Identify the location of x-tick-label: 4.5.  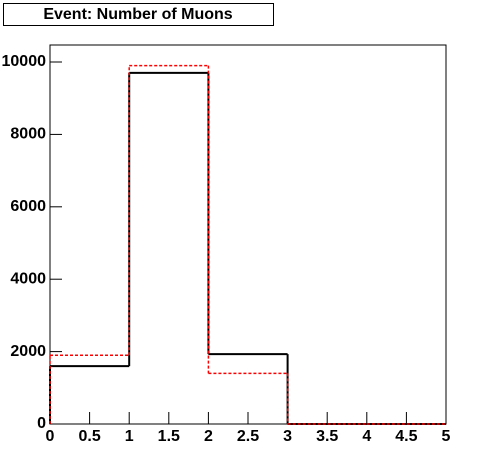
(406, 436).